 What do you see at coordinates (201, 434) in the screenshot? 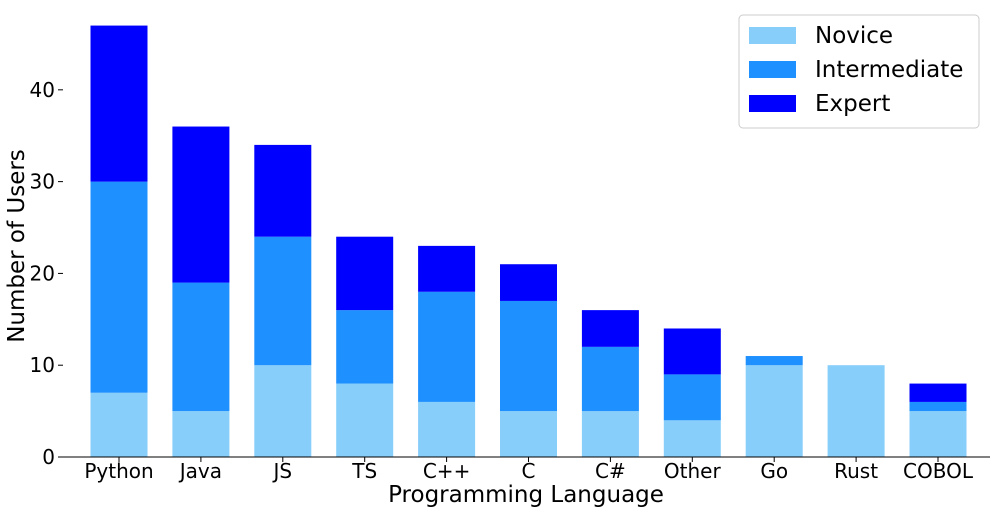
I see `bar-segment-java-novice` at bounding box center [201, 434].